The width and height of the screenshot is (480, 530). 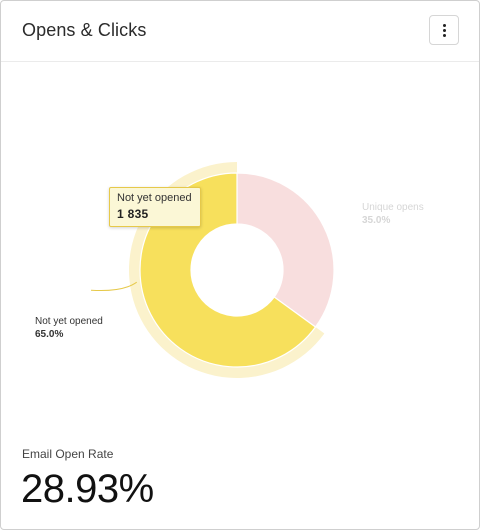 What do you see at coordinates (87, 489) in the screenshot?
I see `email-open-rate-value: 28.93%` at bounding box center [87, 489].